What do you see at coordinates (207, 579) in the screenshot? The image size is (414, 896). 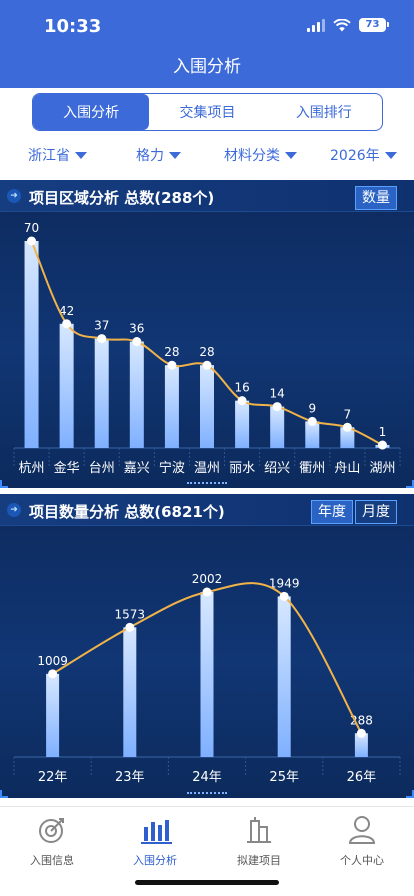 I see `data-label: 2002` at bounding box center [207, 579].